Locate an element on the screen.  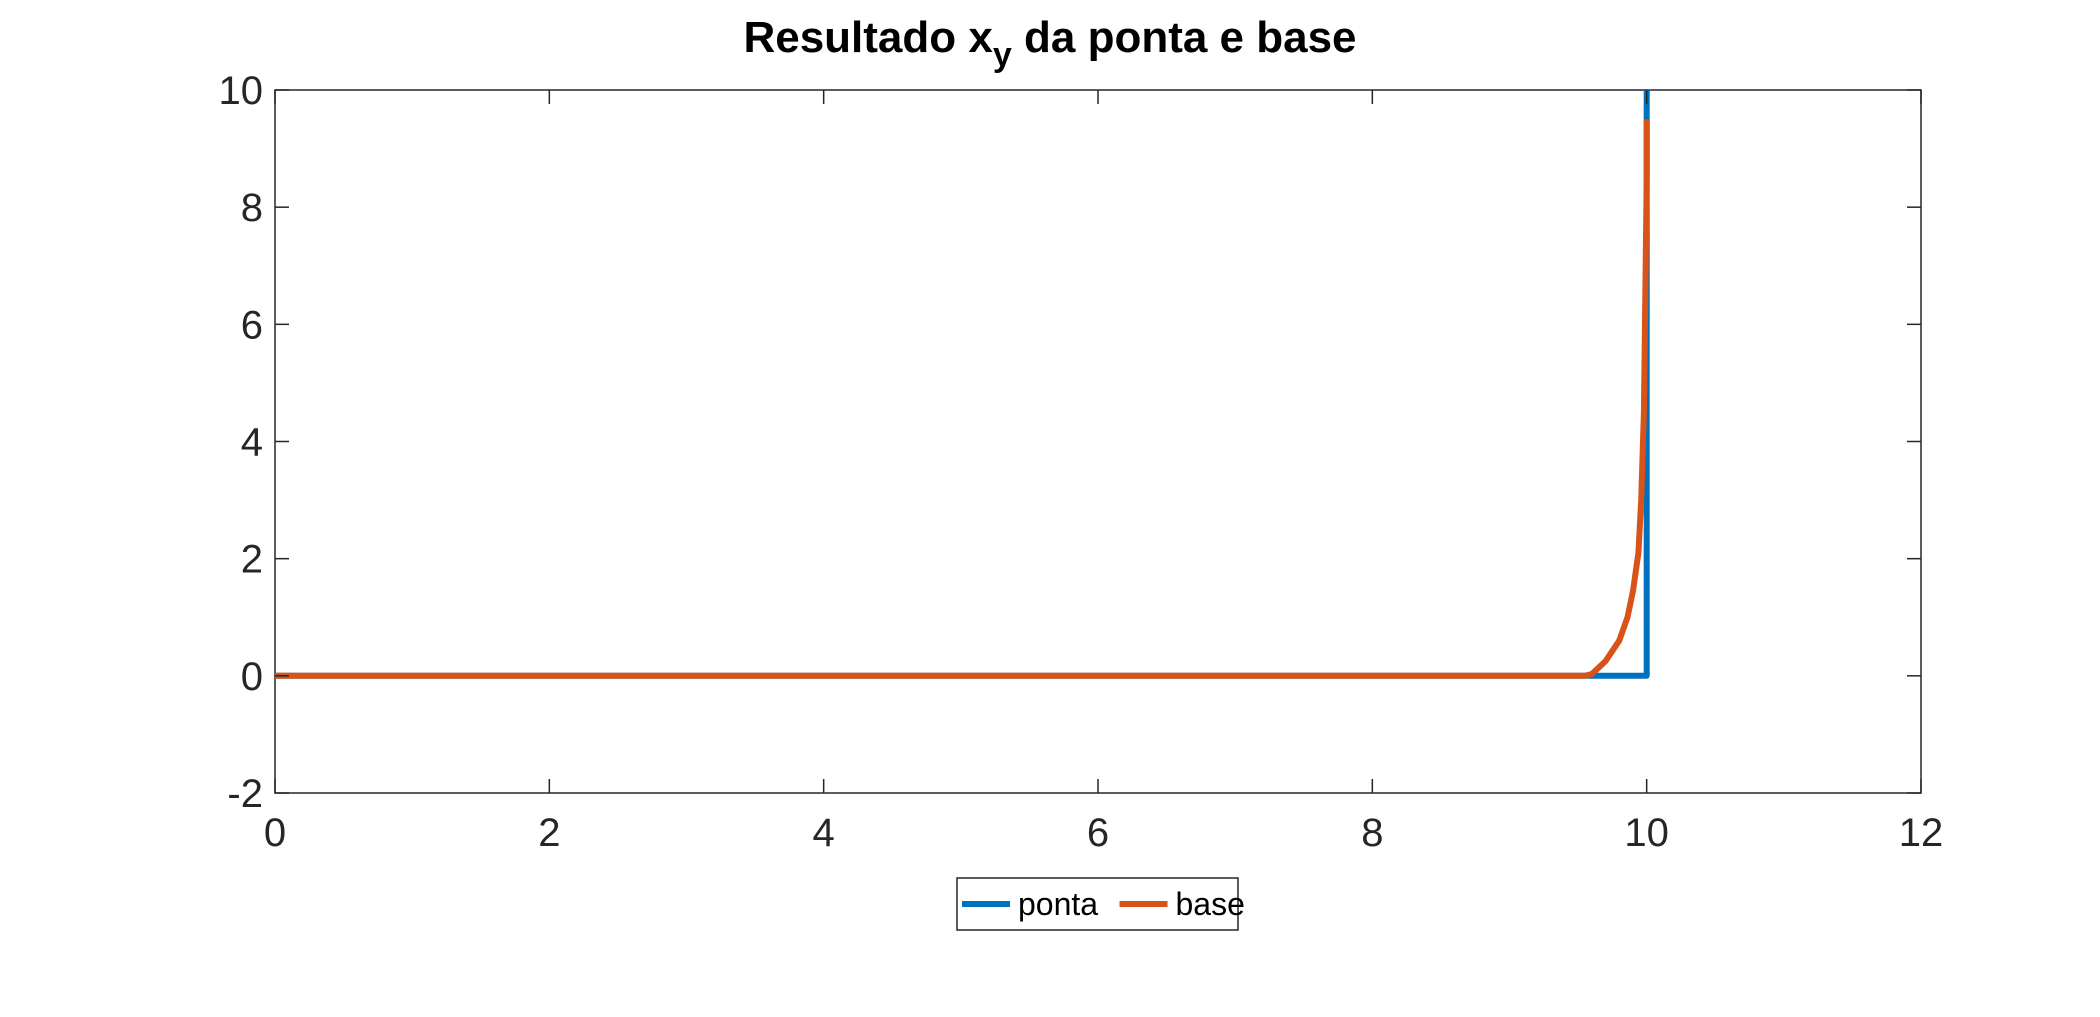
y-tick-label: -2 is located at coordinates (245, 794).